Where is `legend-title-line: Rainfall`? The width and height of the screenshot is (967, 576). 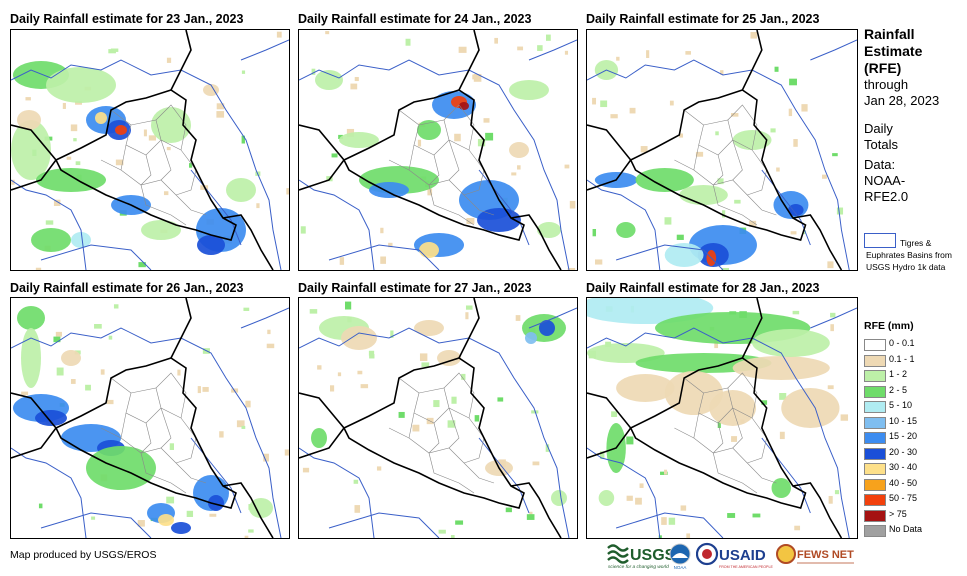
legend-title-line: Rainfall is located at coordinates (889, 34).